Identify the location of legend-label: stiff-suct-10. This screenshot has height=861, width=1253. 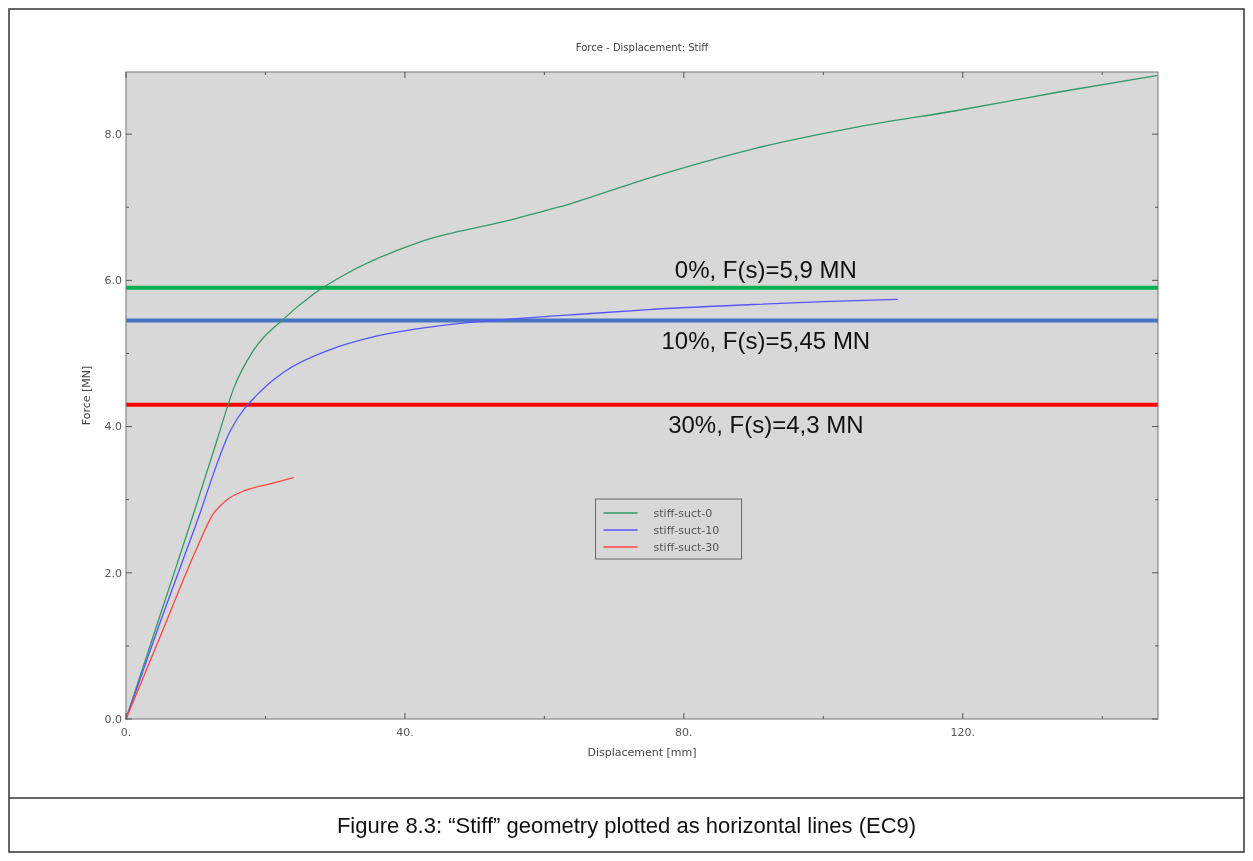
(686, 530).